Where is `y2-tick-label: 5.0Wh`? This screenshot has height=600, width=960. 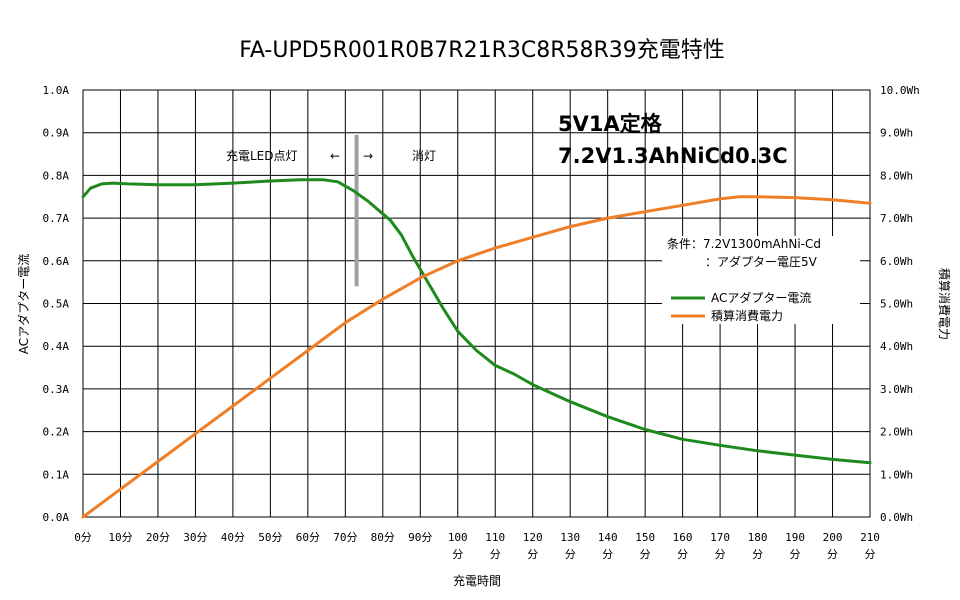 y2-tick-label: 5.0Wh is located at coordinates (896, 304).